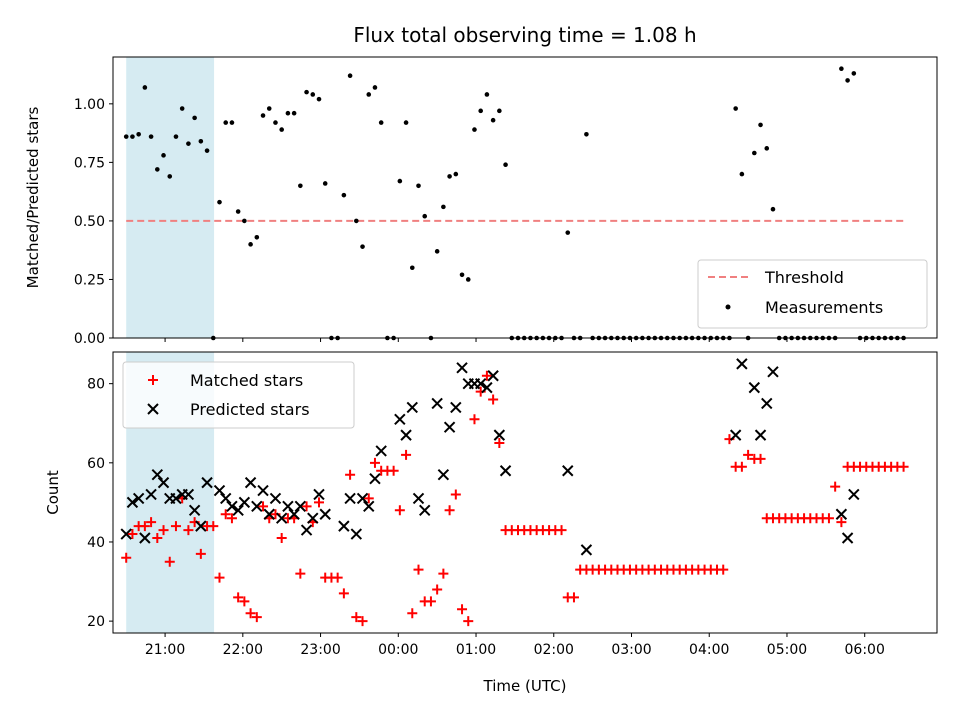  What do you see at coordinates (89, 280) in the screenshot?
I see `top-y-tick-label: 0.25` at bounding box center [89, 280].